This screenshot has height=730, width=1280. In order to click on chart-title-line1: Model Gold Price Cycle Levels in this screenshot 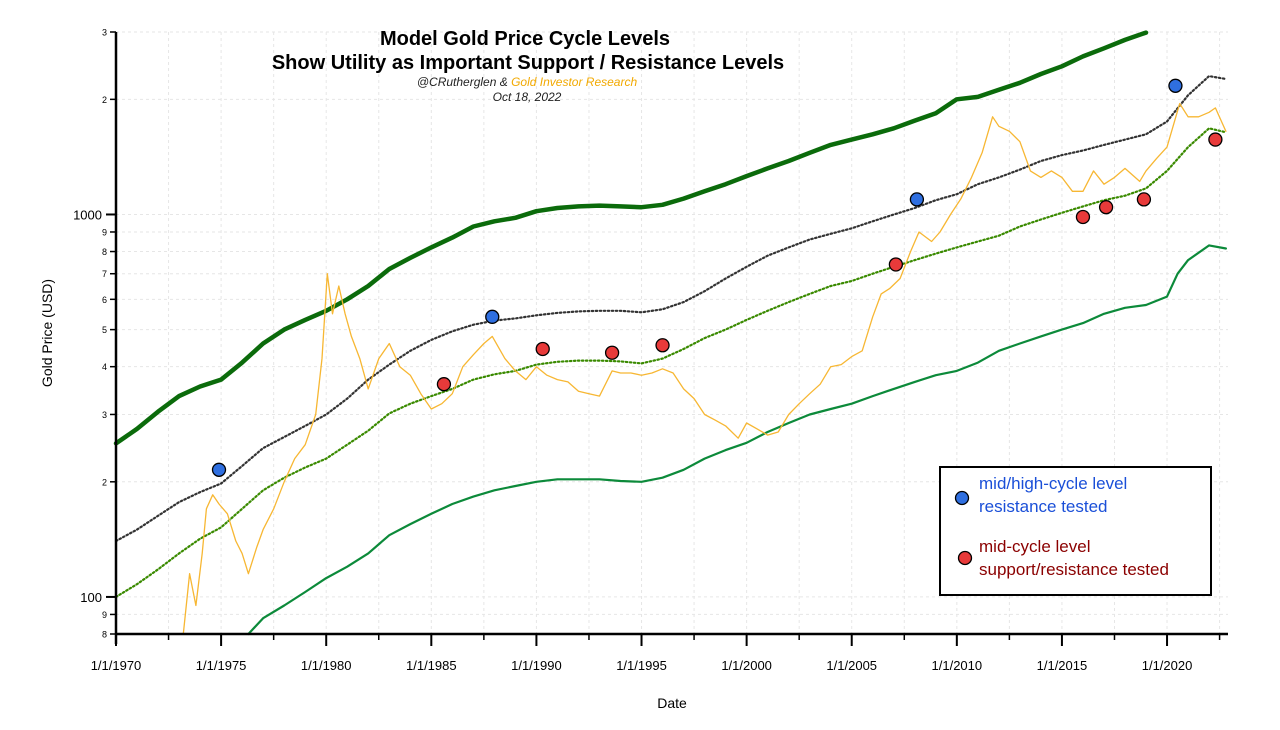, I will do `click(525, 39)`.